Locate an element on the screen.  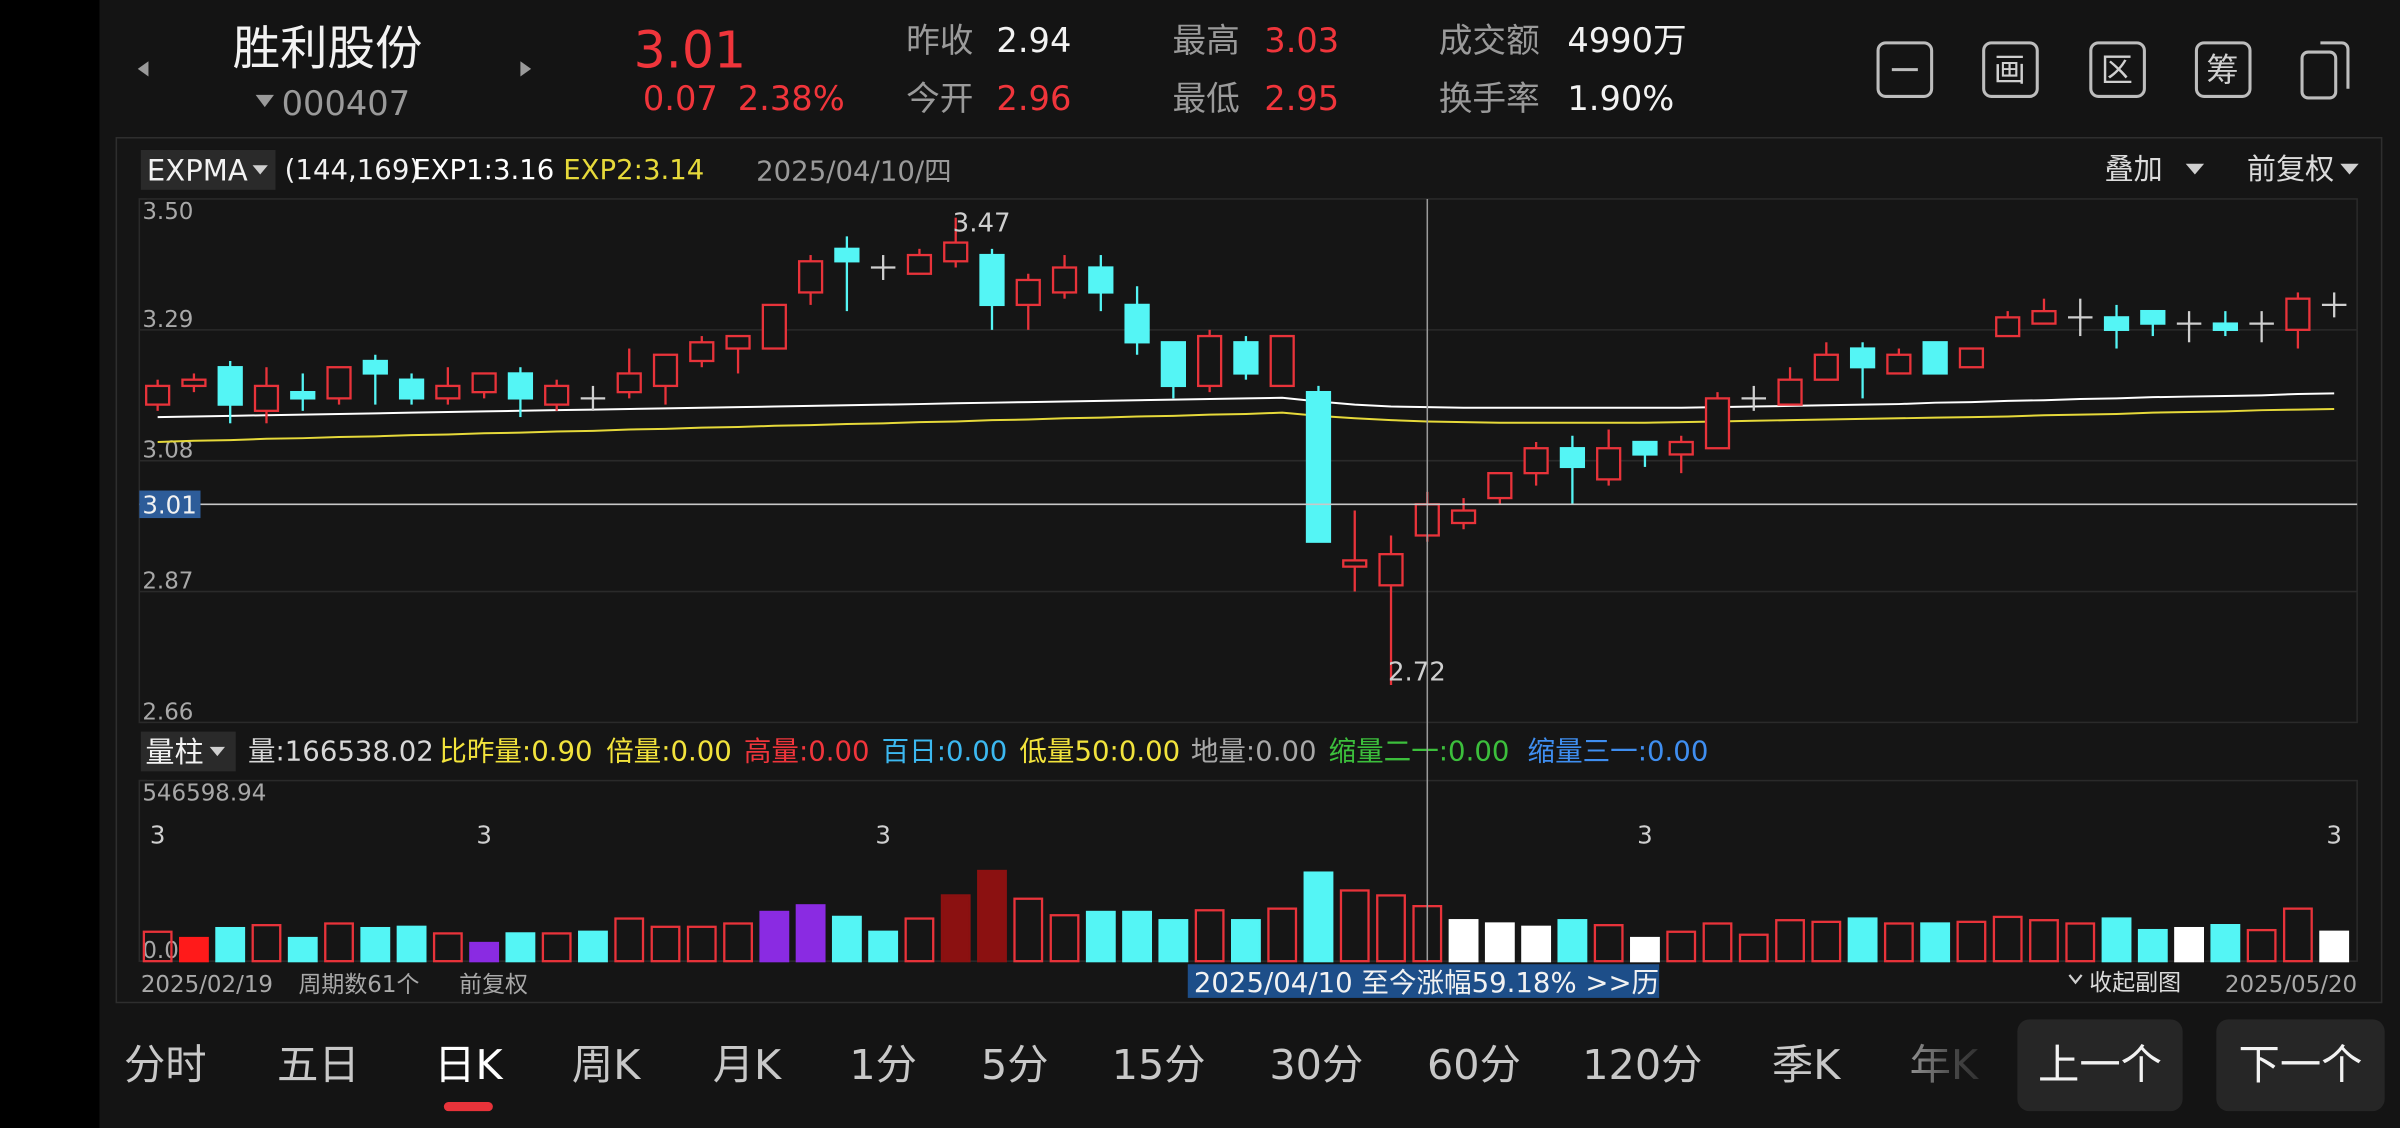
overlay-select: 叠加 is located at coordinates (2134, 169).